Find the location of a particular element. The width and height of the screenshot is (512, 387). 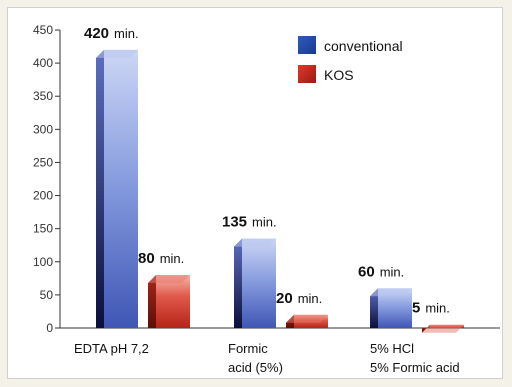

y-tick-label: 450 is located at coordinates (43, 30).